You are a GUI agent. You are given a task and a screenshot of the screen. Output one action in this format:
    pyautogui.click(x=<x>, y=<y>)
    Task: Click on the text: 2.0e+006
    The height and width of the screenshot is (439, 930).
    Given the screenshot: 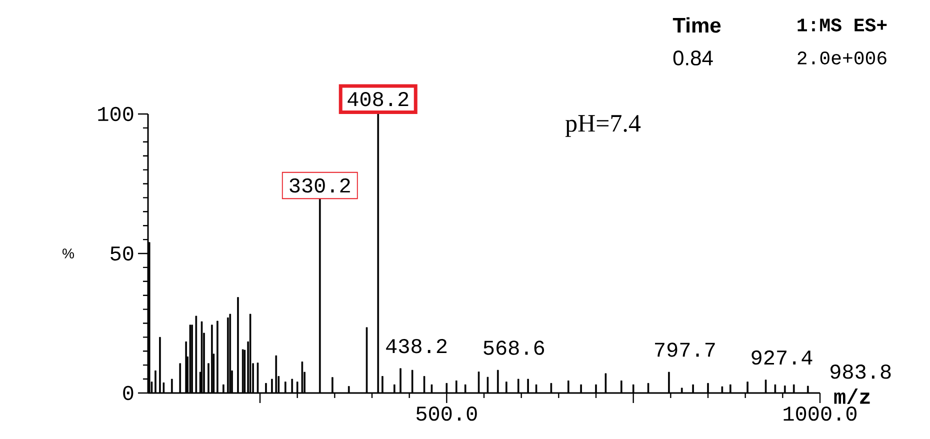 What is the action you would take?
    pyautogui.click(x=842, y=58)
    